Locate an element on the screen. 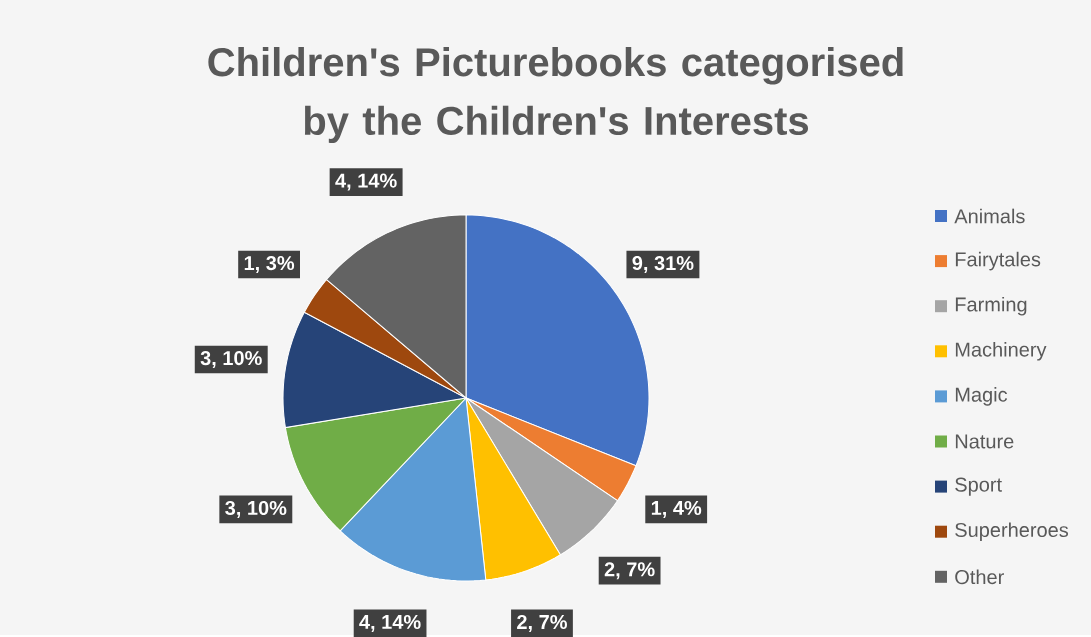 The width and height of the screenshot is (1091, 637). legend-label: Fairytales is located at coordinates (998, 261).